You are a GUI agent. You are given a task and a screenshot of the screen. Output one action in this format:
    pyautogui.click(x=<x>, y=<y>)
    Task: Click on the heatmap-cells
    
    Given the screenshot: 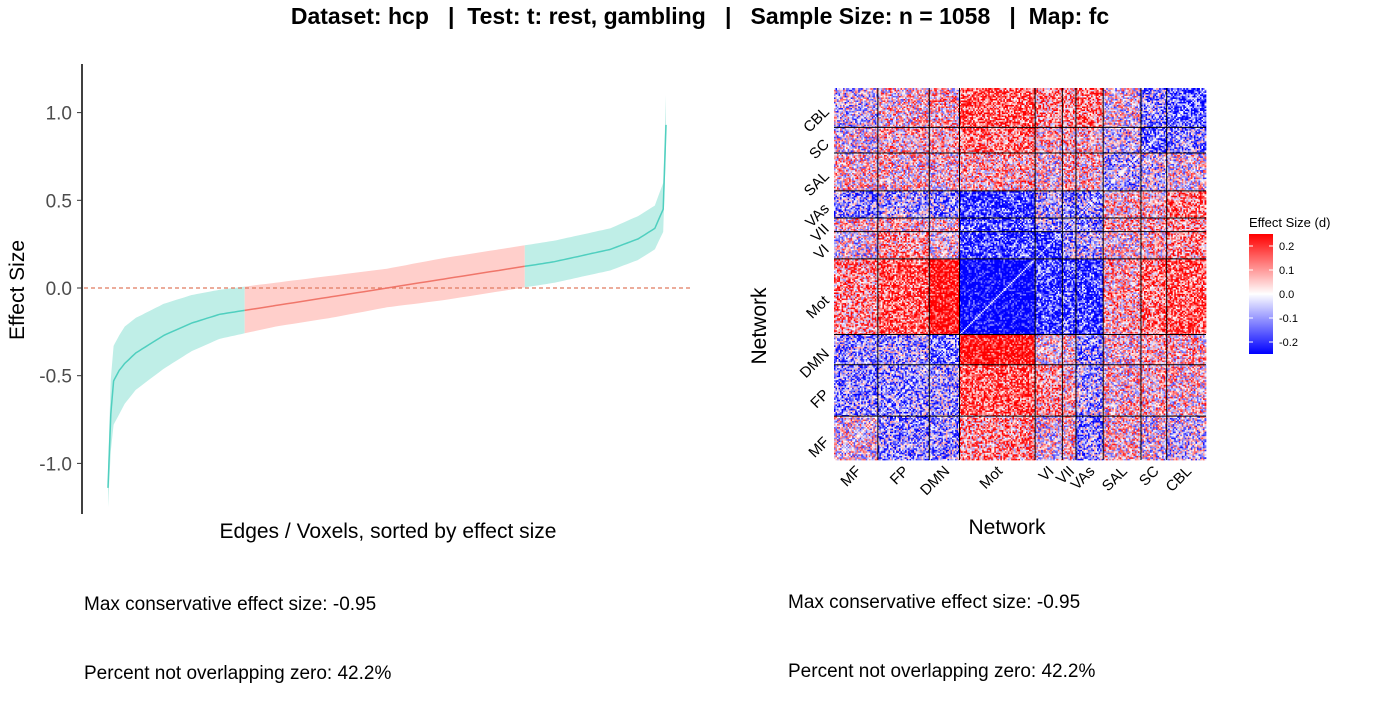 What is the action you would take?
    pyautogui.click(x=1020, y=274)
    